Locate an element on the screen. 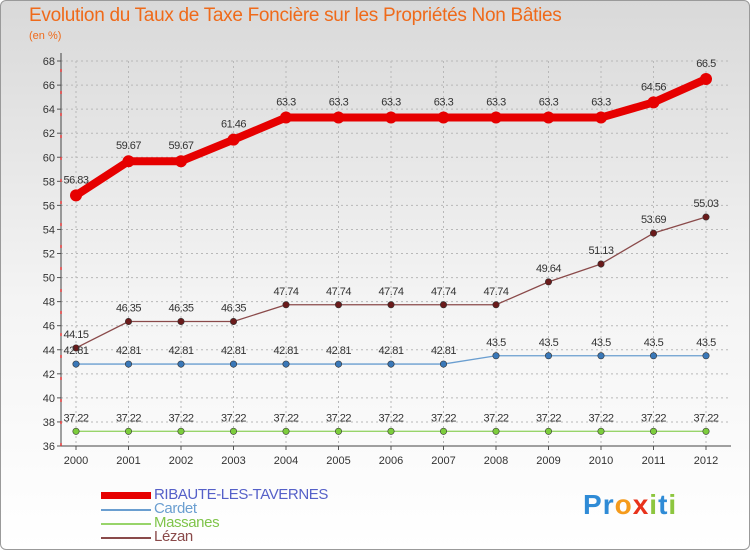 The image size is (750, 550). y-tick-label: 54 is located at coordinates (49, 230).